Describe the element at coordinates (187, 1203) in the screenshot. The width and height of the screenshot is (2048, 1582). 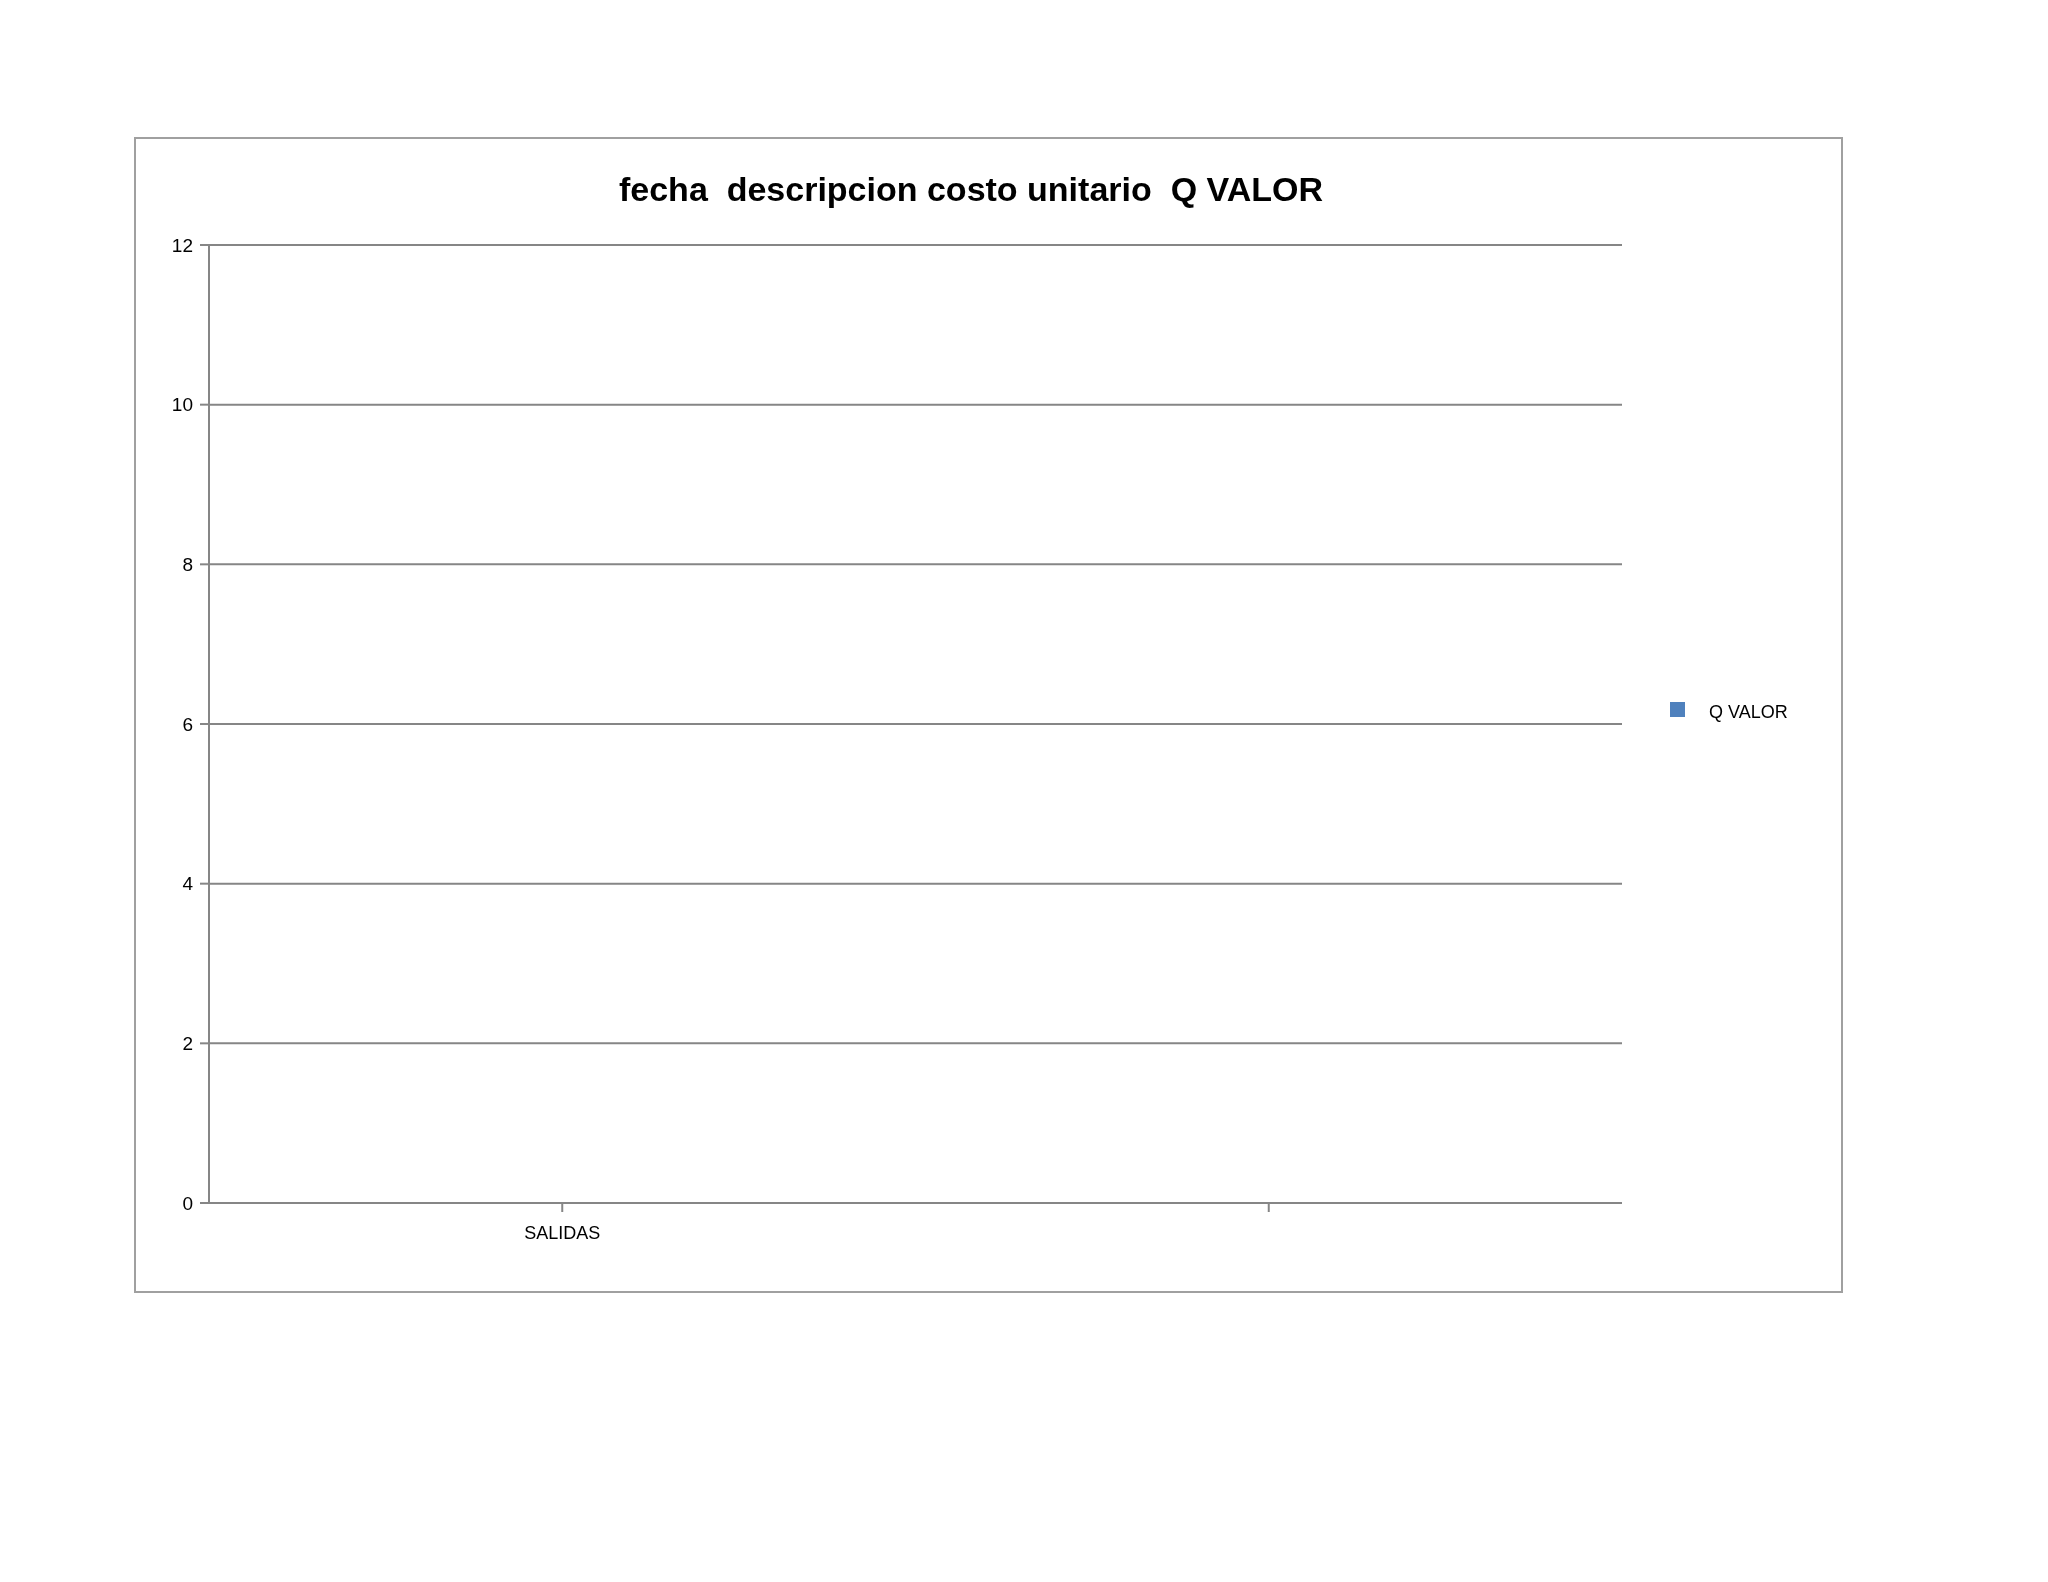
I see `y-tick-label: 0` at that location.